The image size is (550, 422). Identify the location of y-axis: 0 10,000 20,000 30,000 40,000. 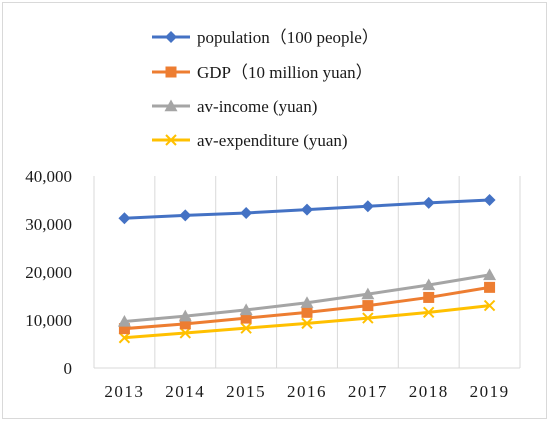
(48, 272).